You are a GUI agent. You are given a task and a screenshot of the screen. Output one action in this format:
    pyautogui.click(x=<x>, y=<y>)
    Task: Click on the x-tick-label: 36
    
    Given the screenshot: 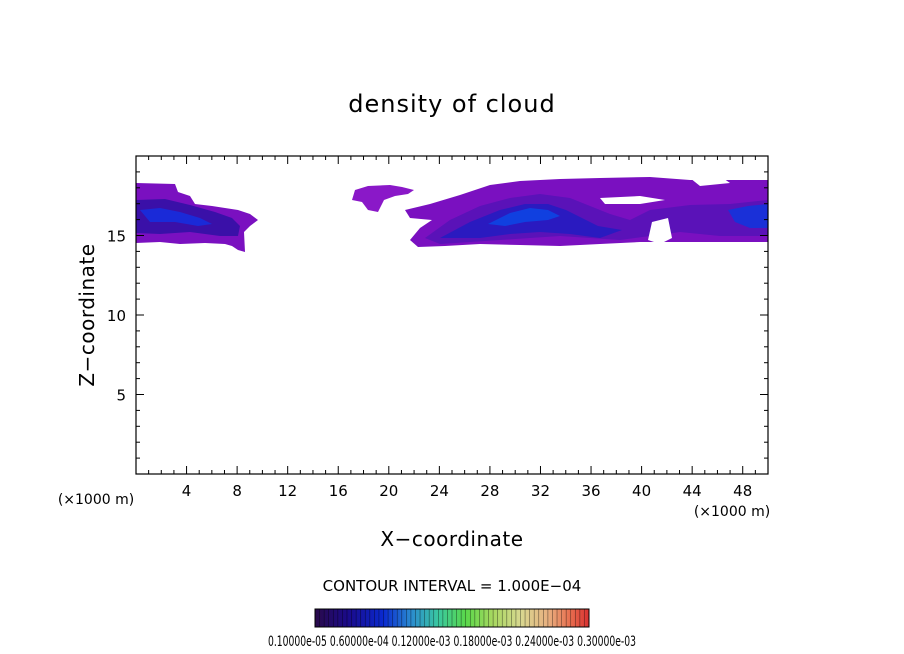 What is the action you would take?
    pyautogui.click(x=590, y=491)
    